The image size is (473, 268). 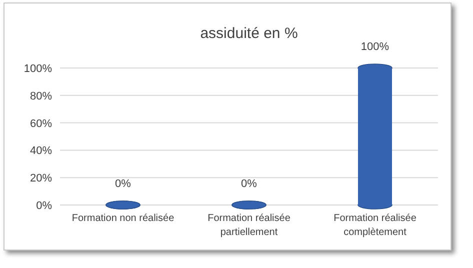 What do you see at coordinates (249, 225) in the screenshot?
I see `x-tick-label: Formation réalisée partiellement` at bounding box center [249, 225].